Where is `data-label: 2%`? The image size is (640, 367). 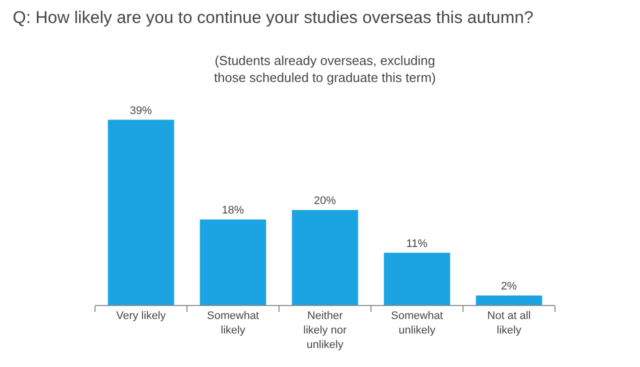
data-label: 2% is located at coordinates (509, 286).